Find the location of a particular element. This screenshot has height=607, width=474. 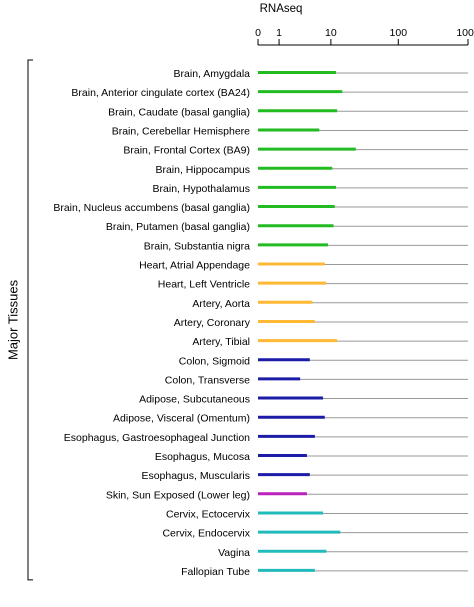

x-tick-label: 100 is located at coordinates (399, 33).